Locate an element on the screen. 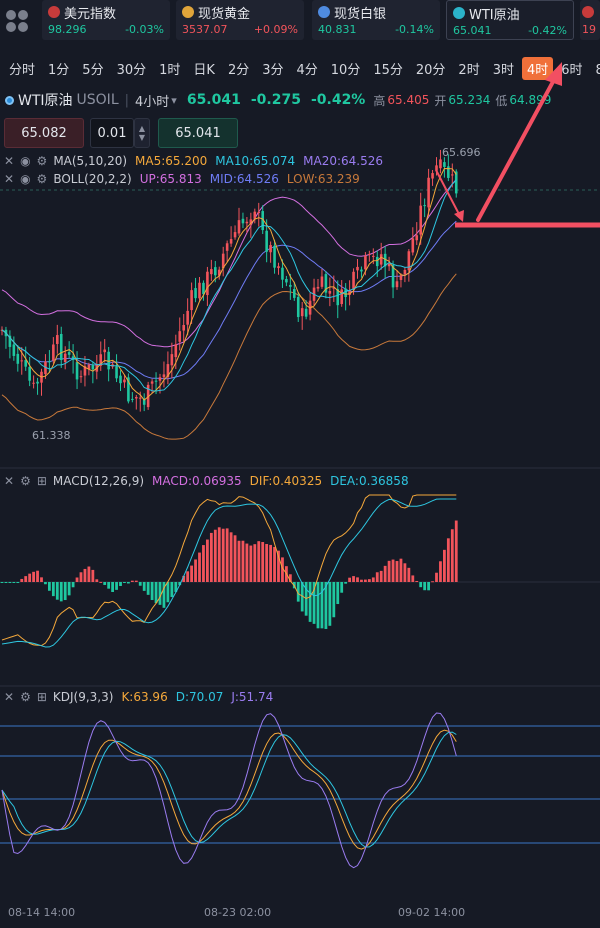 This screenshot has height=928, width=600. timeframe-tab: 分时 is located at coordinates (22, 70).